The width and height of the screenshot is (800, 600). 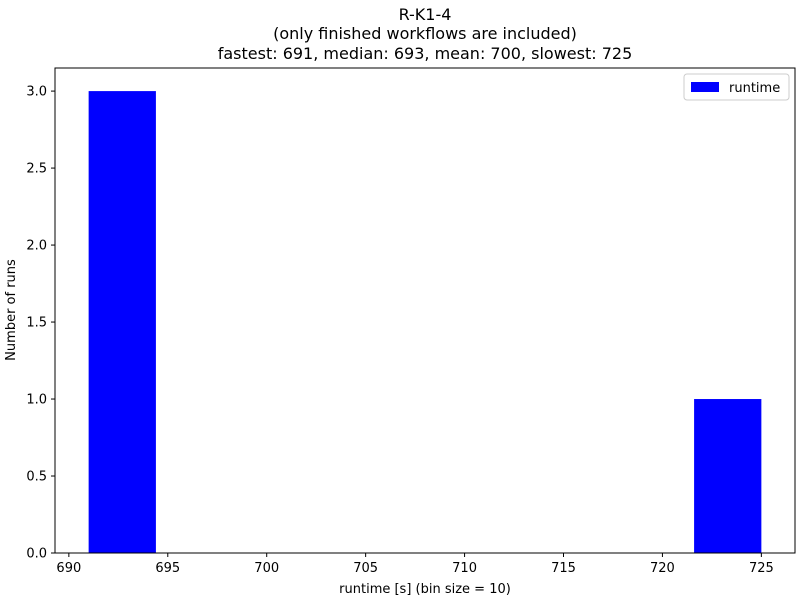 What do you see at coordinates (36, 400) in the screenshot?
I see `y-tick-label: 1.0` at bounding box center [36, 400].